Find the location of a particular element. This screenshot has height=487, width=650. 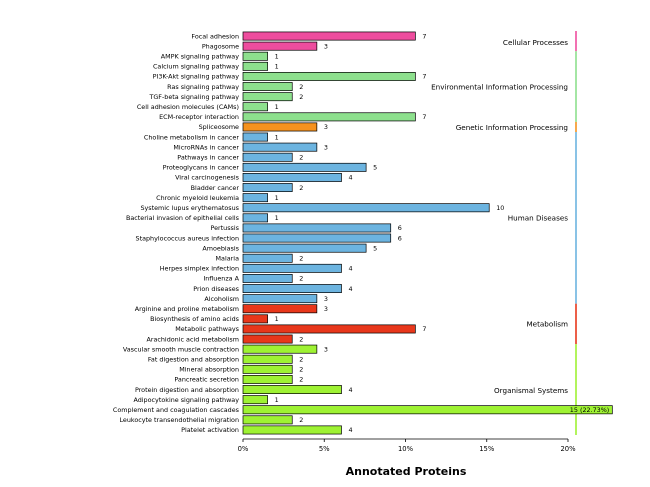

category-label-vascular-smooth-muscle-contraction: Vascular smooth muscle contraction is located at coordinates (181, 349).